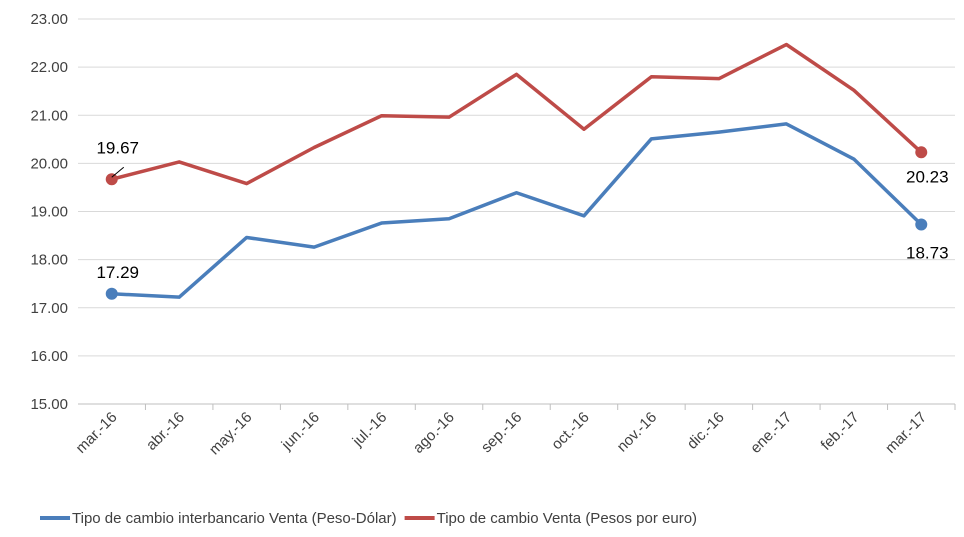 The image size is (964, 537). Describe the element at coordinates (906, 433) in the screenshot. I see `x-tick-label: mar.-17` at that location.